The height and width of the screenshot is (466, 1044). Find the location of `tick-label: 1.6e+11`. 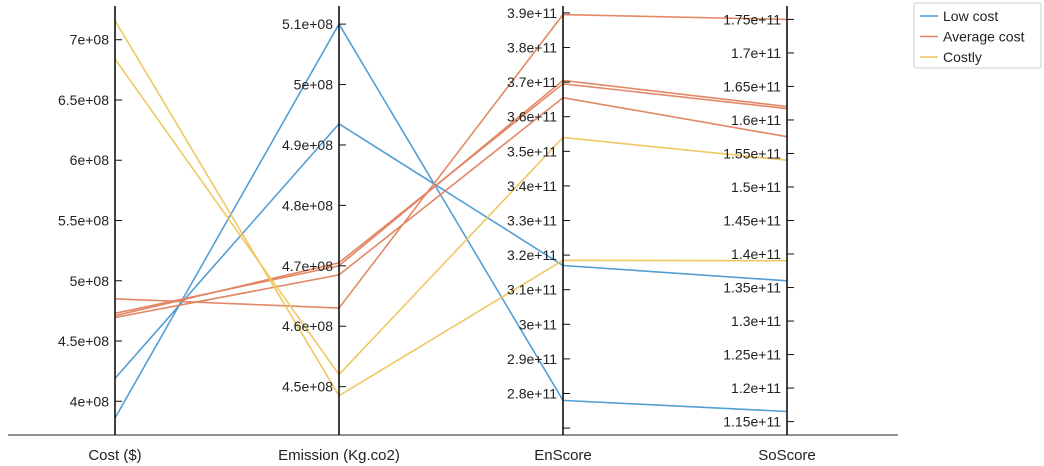

tick-label: 1.6e+11 is located at coordinates (756, 120).